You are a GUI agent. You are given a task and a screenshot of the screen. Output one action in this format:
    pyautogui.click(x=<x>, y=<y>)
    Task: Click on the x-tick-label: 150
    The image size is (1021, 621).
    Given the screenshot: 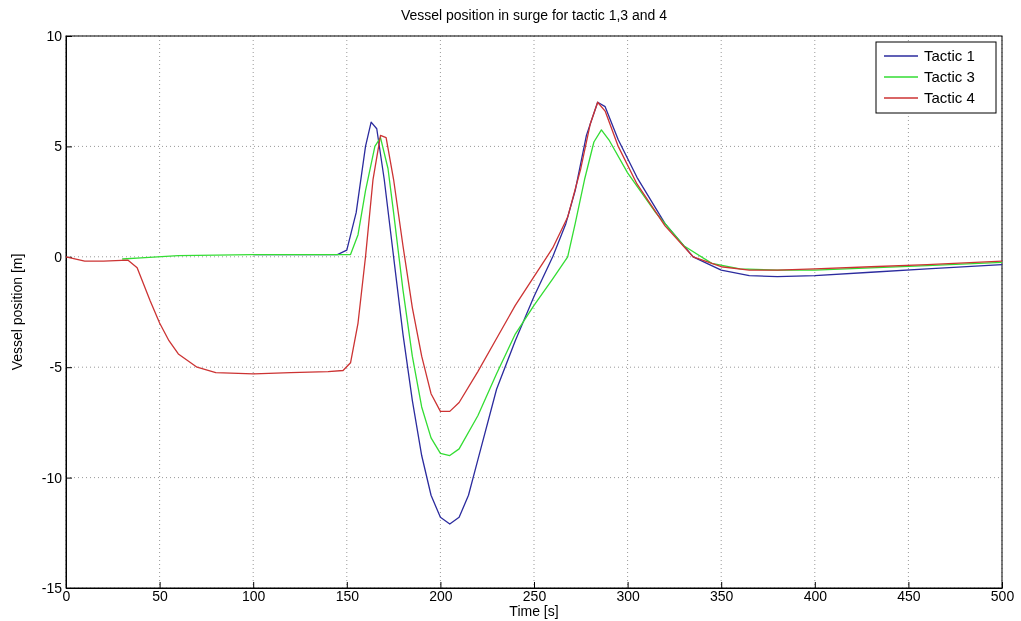 What is the action you would take?
    pyautogui.click(x=347, y=595)
    